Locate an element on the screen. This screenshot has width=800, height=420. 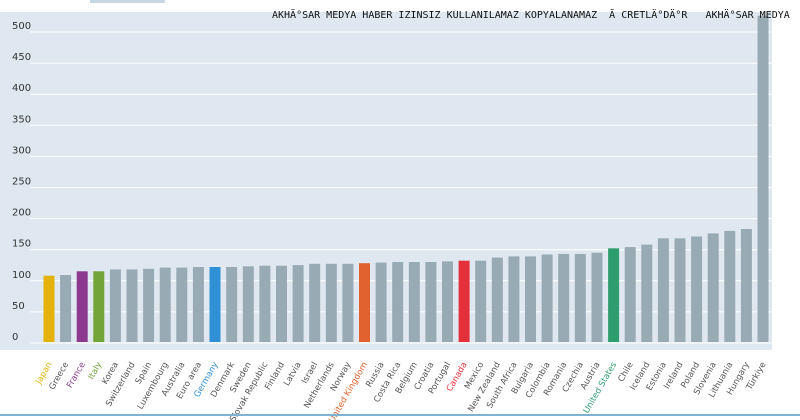
y-tick-label: 150 is located at coordinates (21, 244).